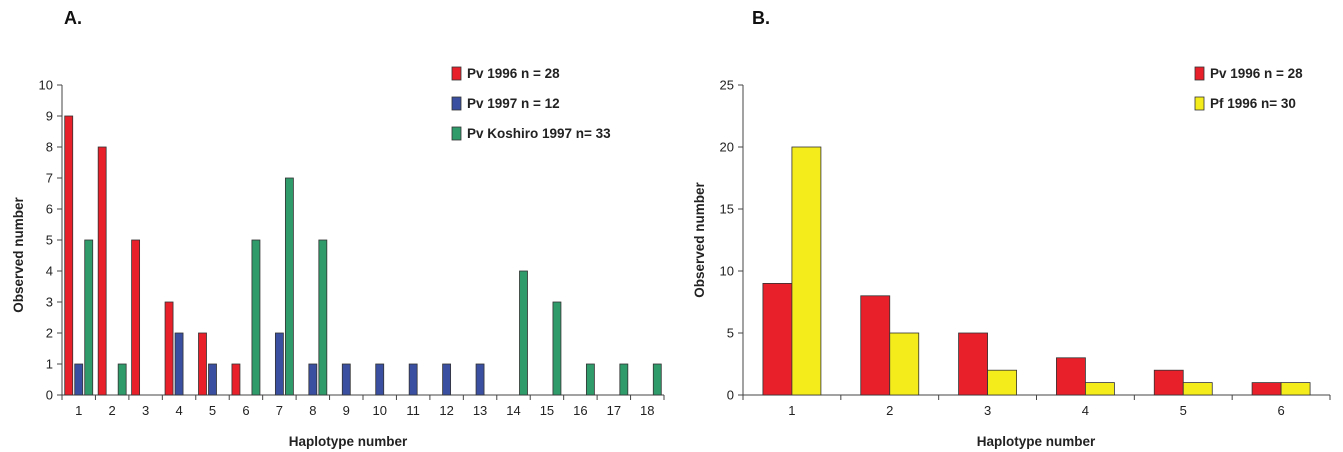 The width and height of the screenshot is (1343, 452). Describe the element at coordinates (49, 395) in the screenshot. I see `chart-a-y-tick-label: 0` at that location.